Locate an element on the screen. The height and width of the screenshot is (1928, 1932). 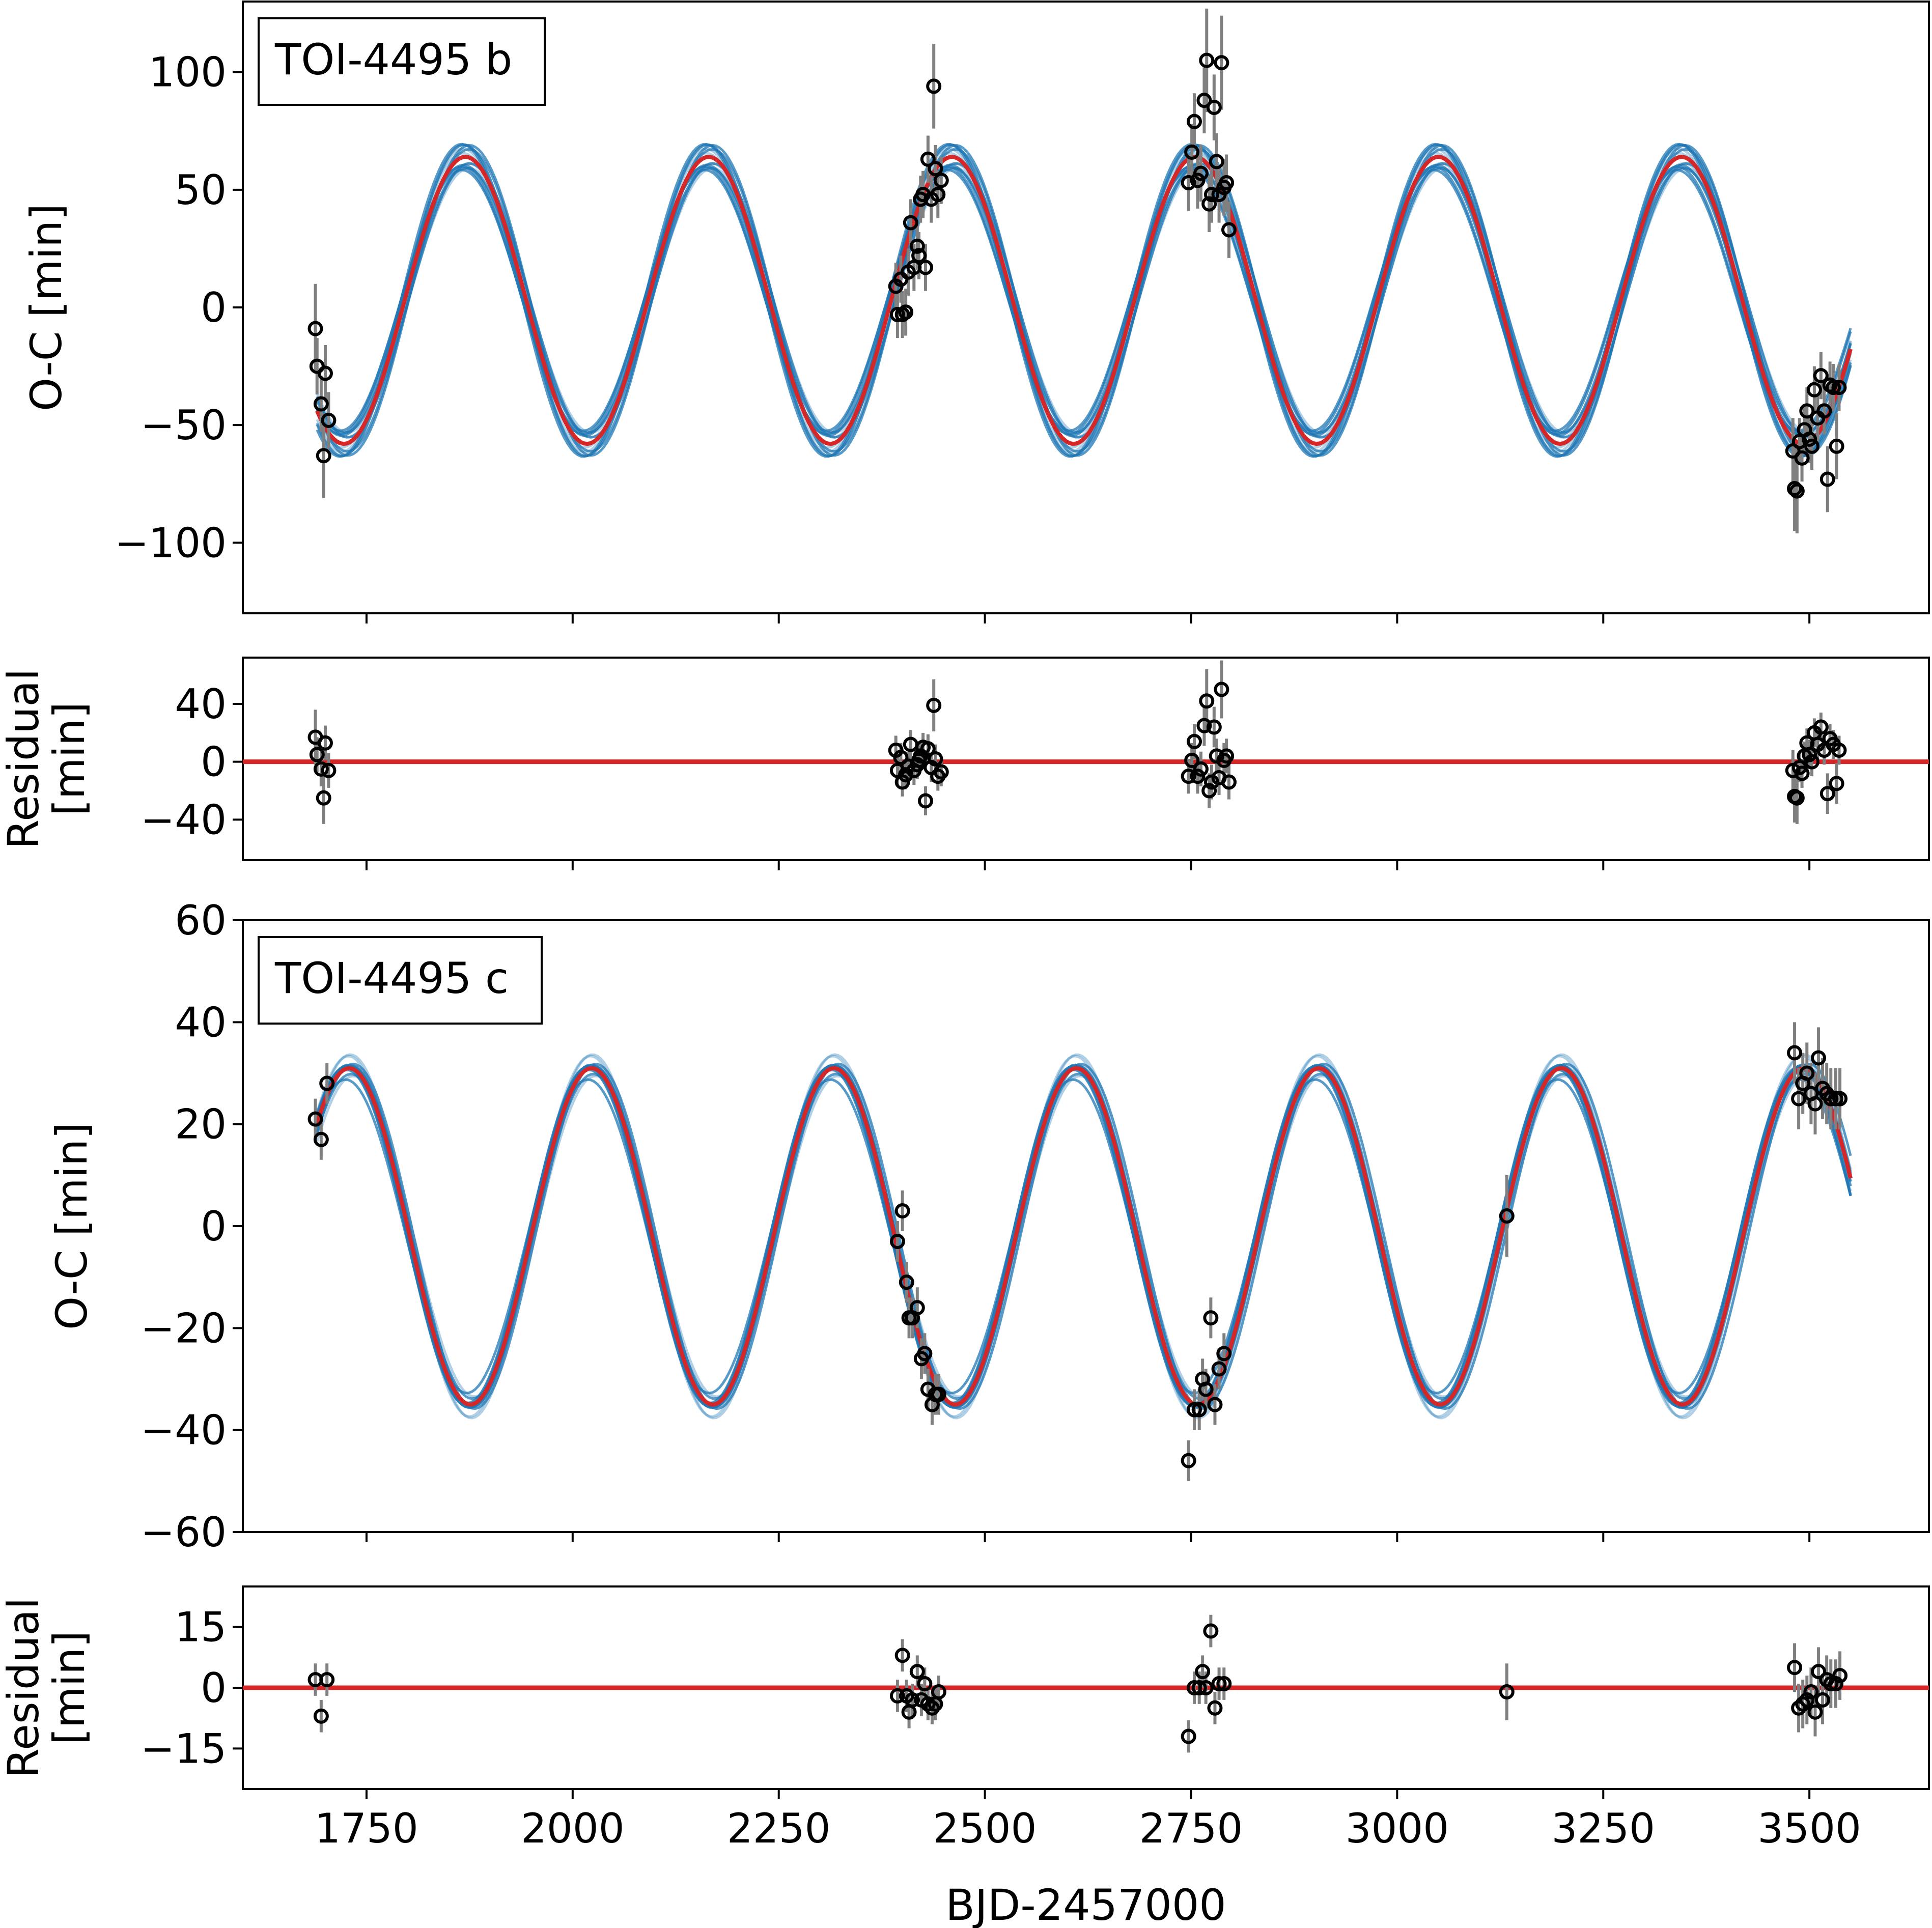
panel-b-res: −40 0 40 is located at coordinates (1035, 765).